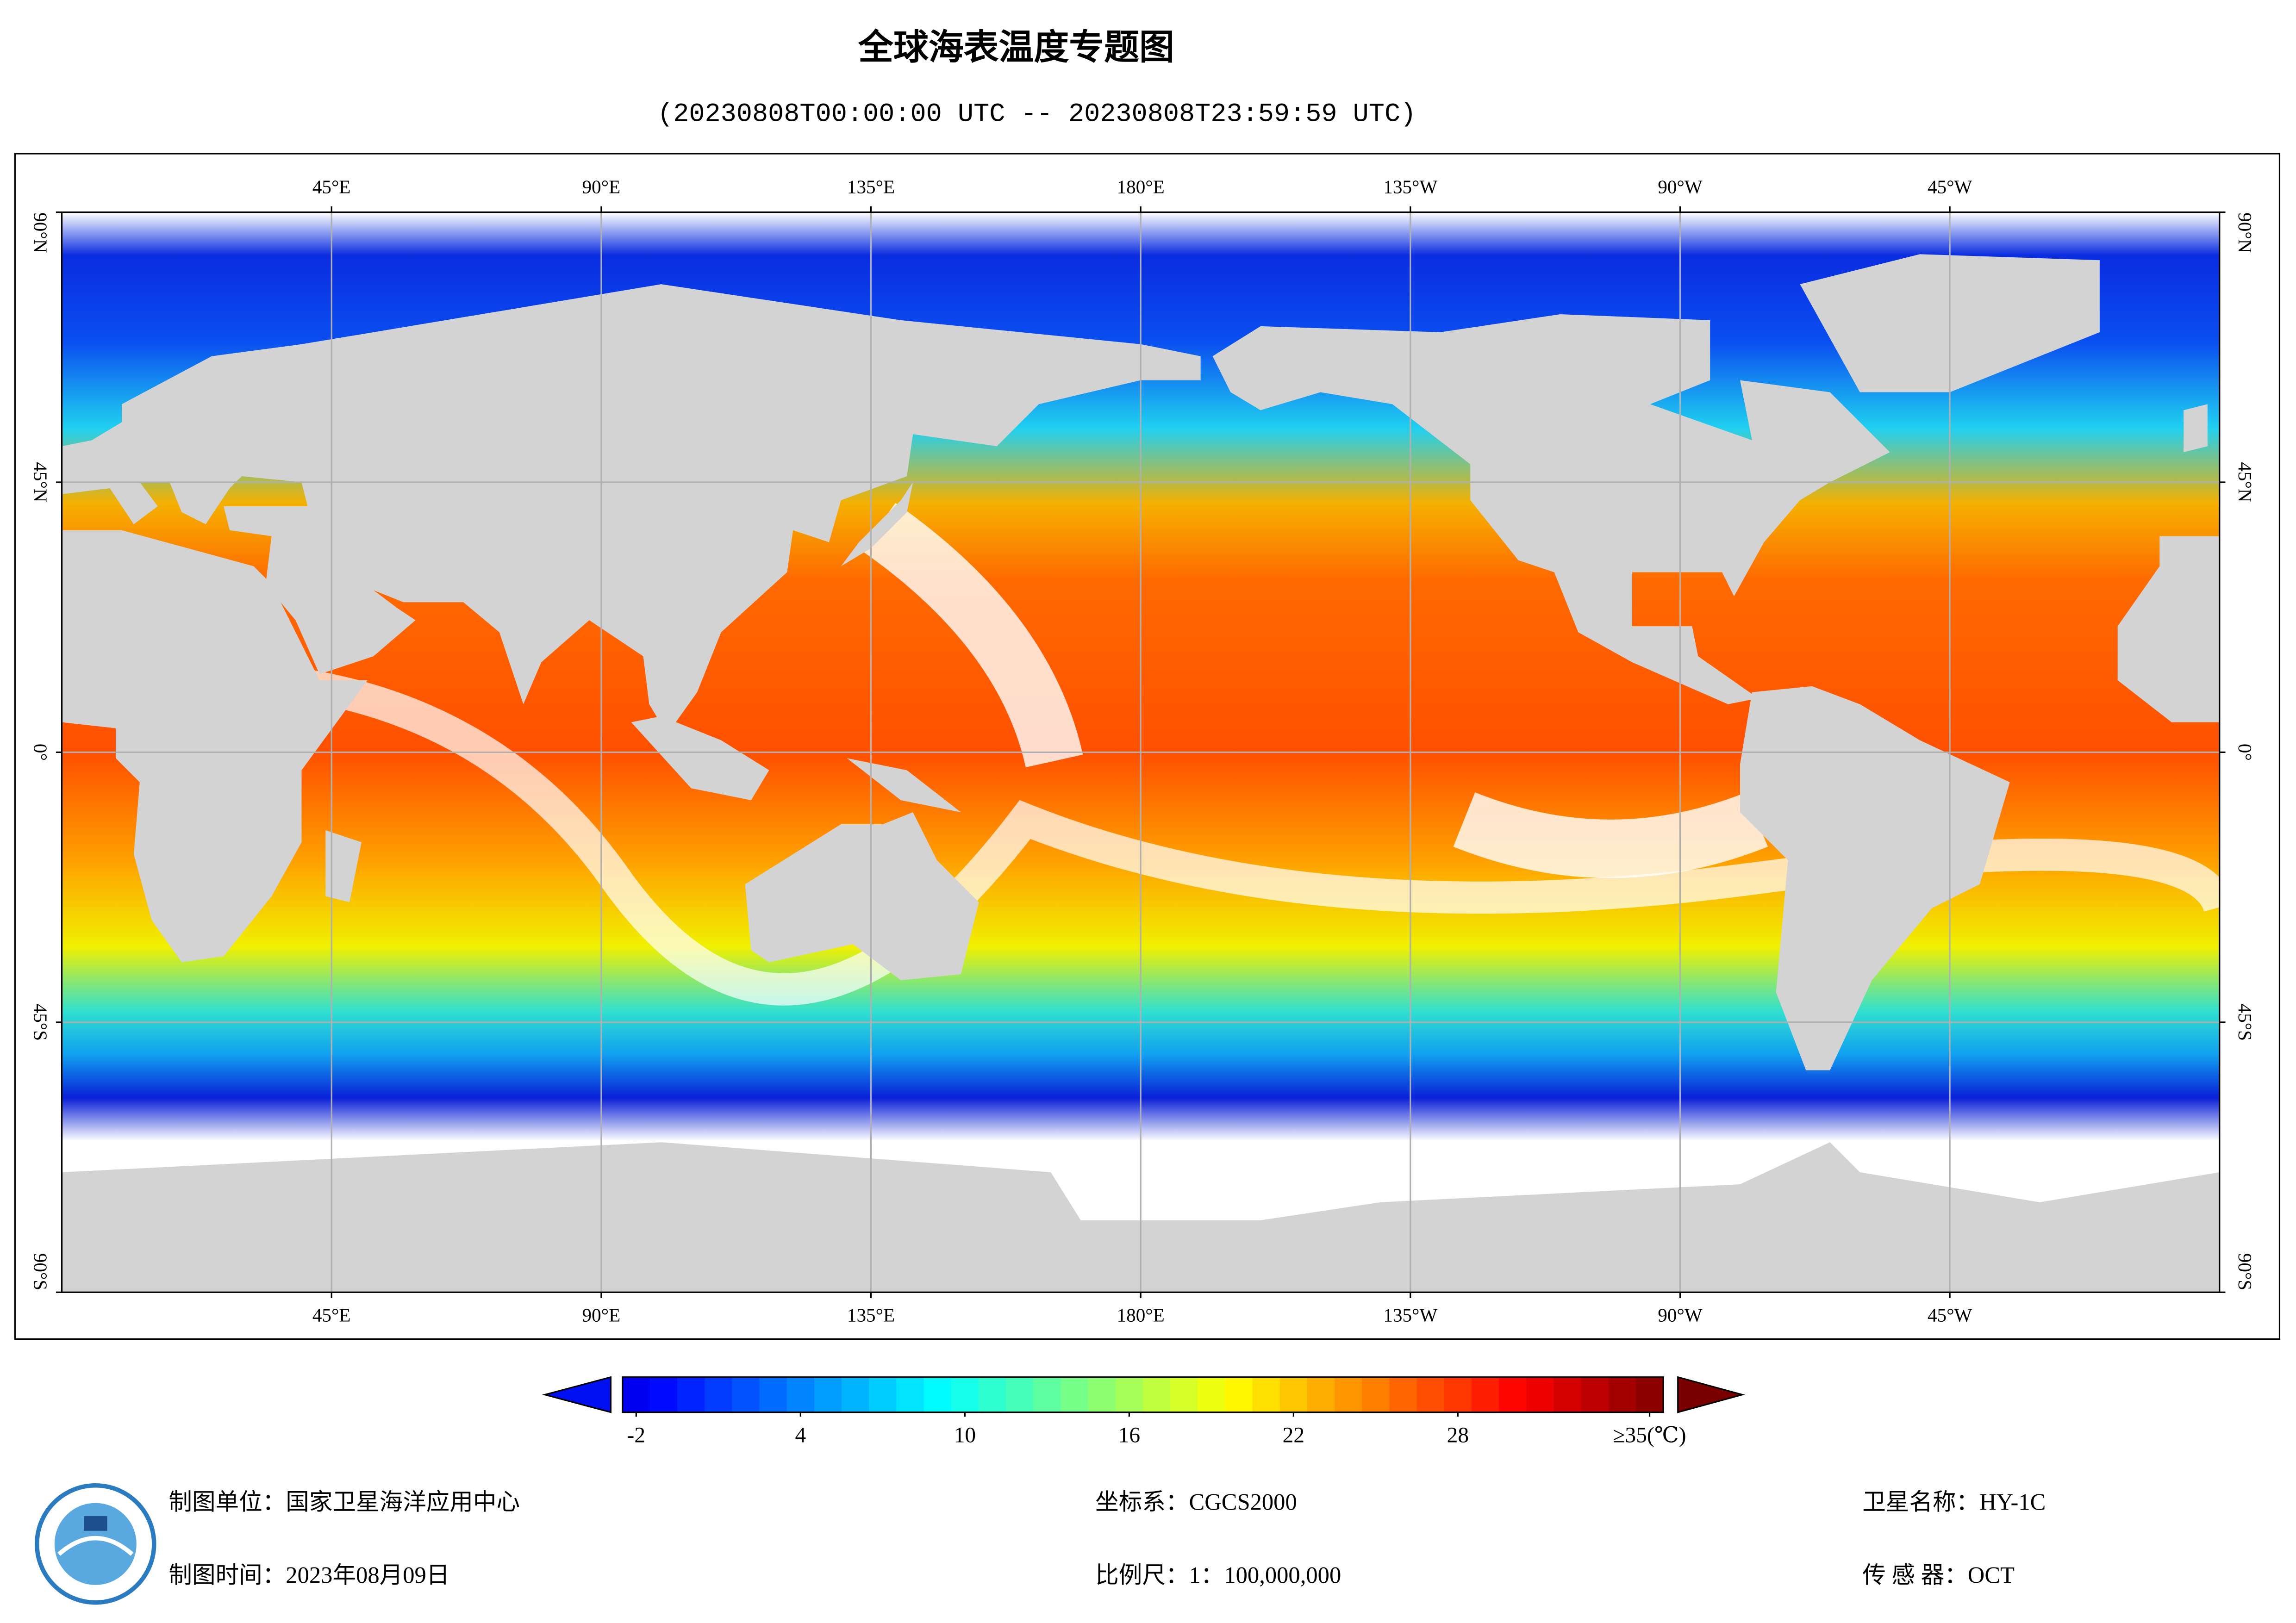  I want to click on colorbar-border, so click(1143, 1394).